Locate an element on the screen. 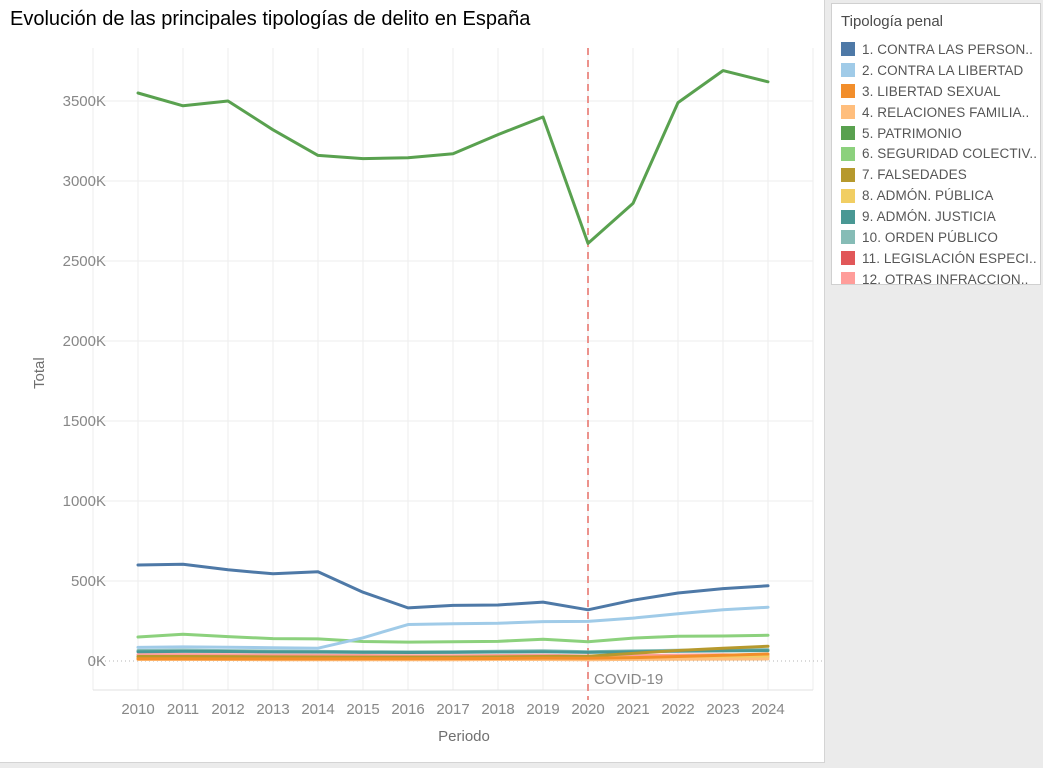  legend-item-label: 12. OTRAS INFRACCION.. is located at coordinates (945, 278).